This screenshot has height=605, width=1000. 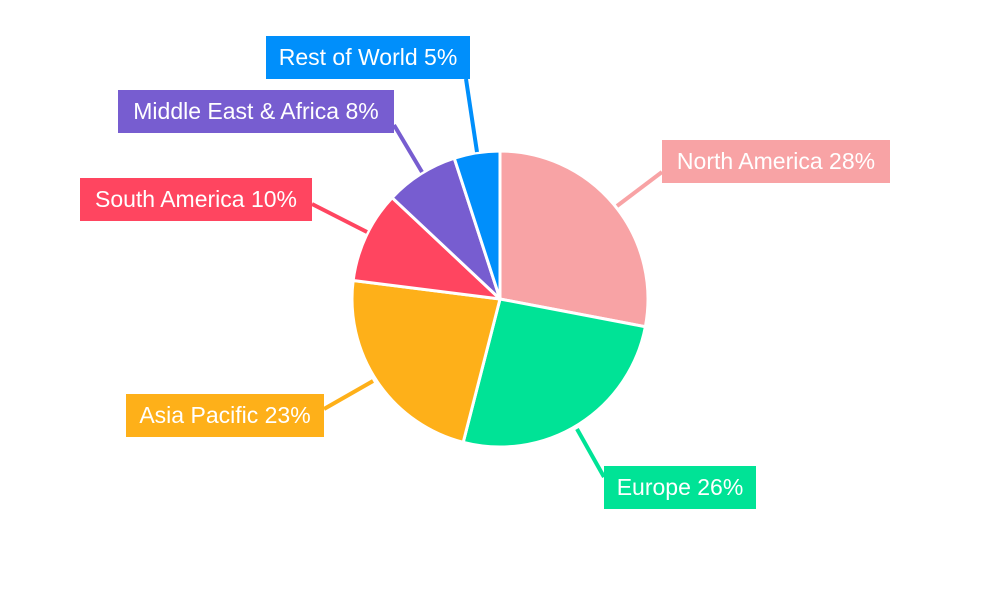 I want to click on label-text: South America 10%, so click(x=196, y=199).